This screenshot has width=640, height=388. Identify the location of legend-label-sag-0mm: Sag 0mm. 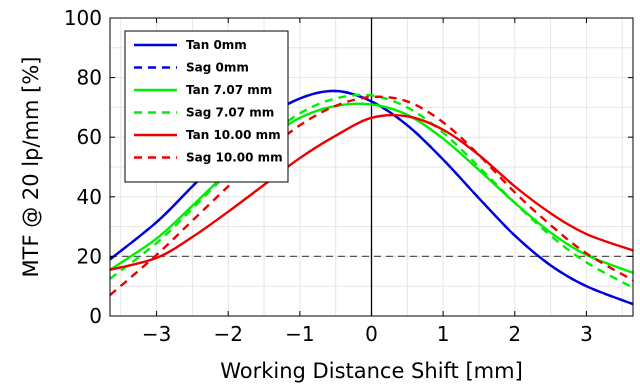
(217, 68).